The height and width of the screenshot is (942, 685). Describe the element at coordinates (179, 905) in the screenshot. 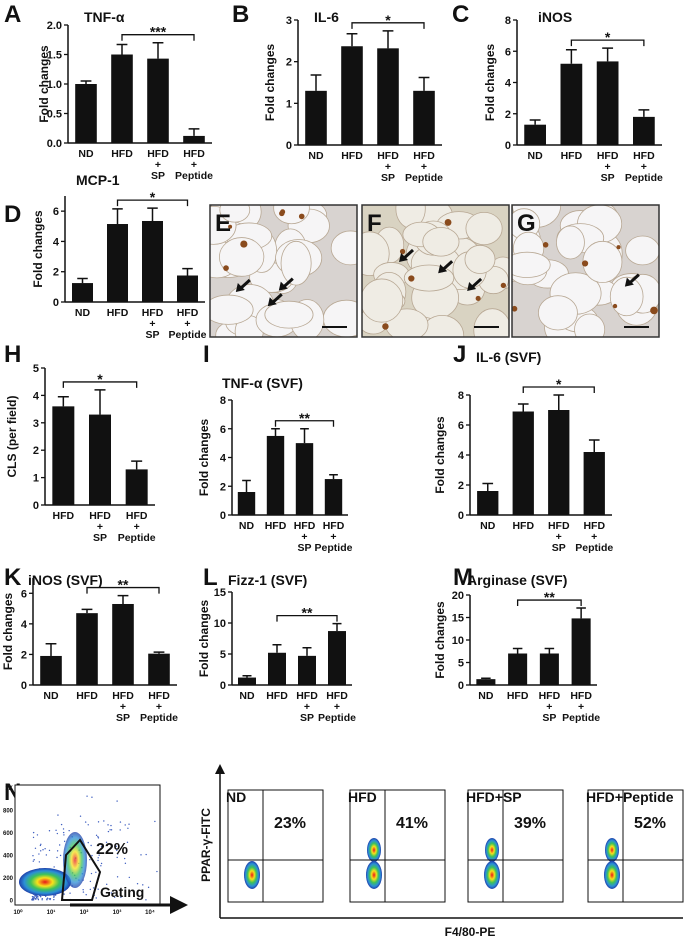

I see `gating-arrow-head` at that location.